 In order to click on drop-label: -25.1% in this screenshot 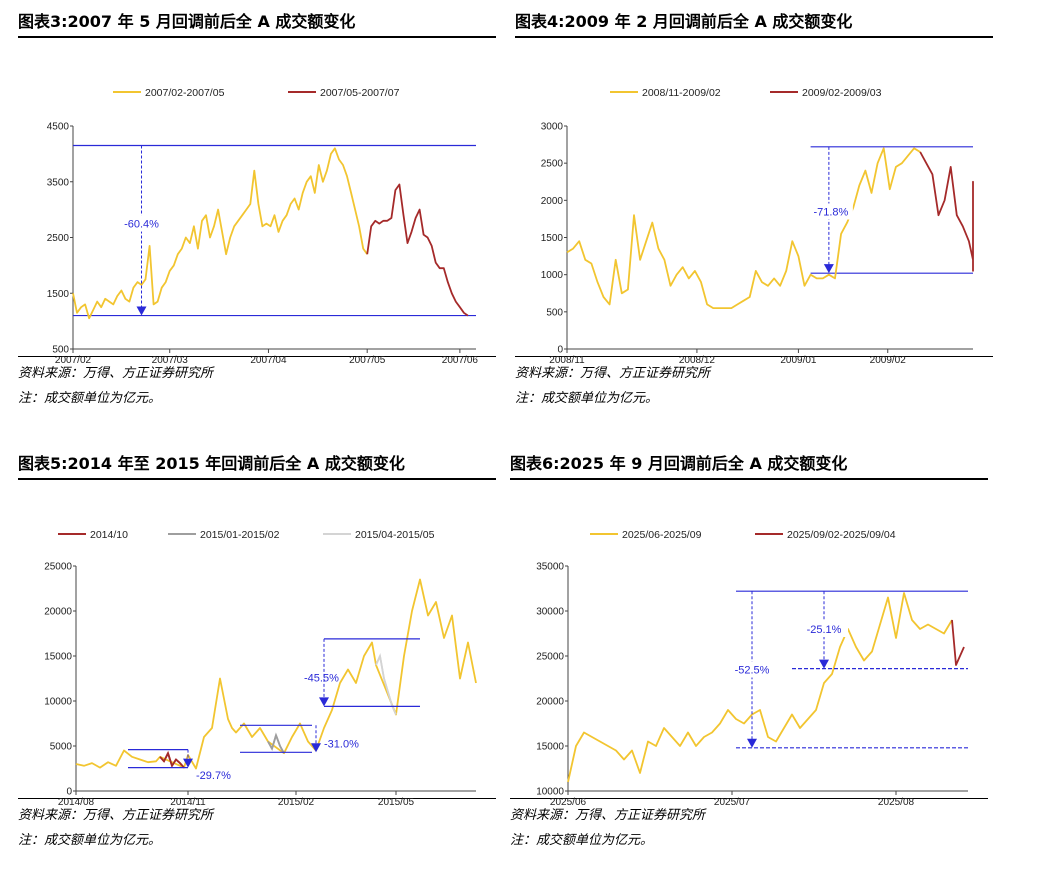, I will do `click(824, 630)`.